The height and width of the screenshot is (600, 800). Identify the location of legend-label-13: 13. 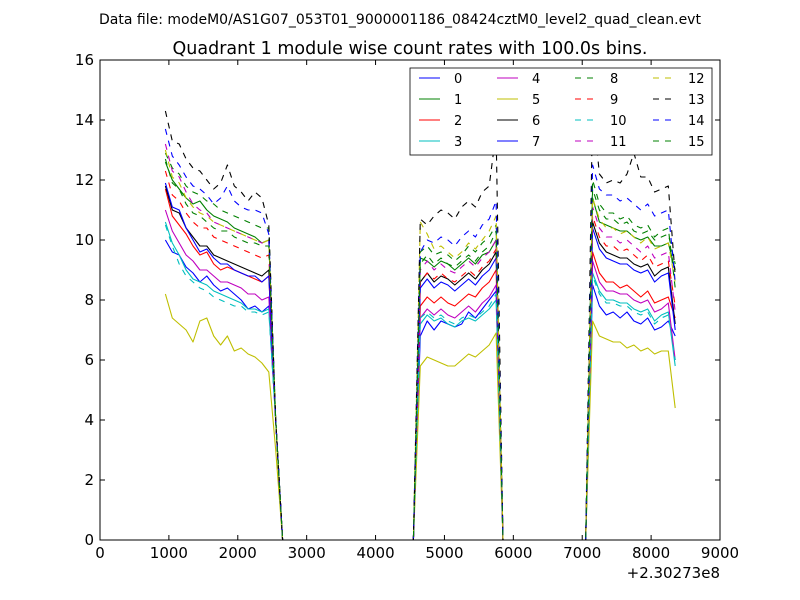
(696, 100).